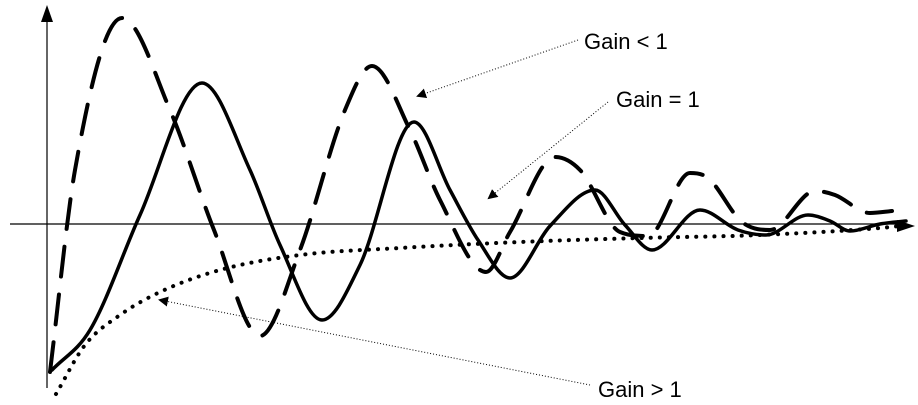 The image size is (918, 405). Describe the element at coordinates (47, 13) in the screenshot. I see `y-axis-arrow-icon` at that location.